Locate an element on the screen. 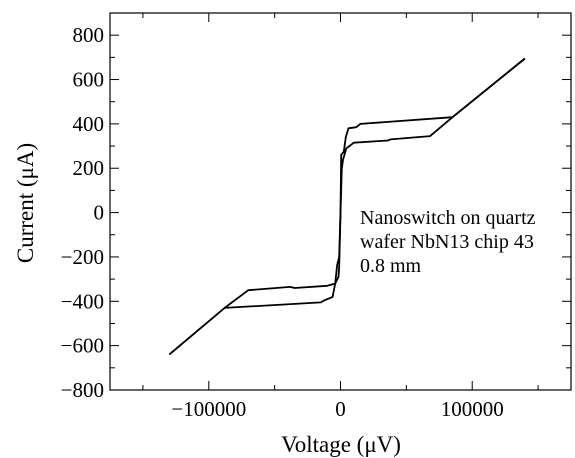 The image size is (575, 458). y-tick-label: −800 is located at coordinates (82, 390).